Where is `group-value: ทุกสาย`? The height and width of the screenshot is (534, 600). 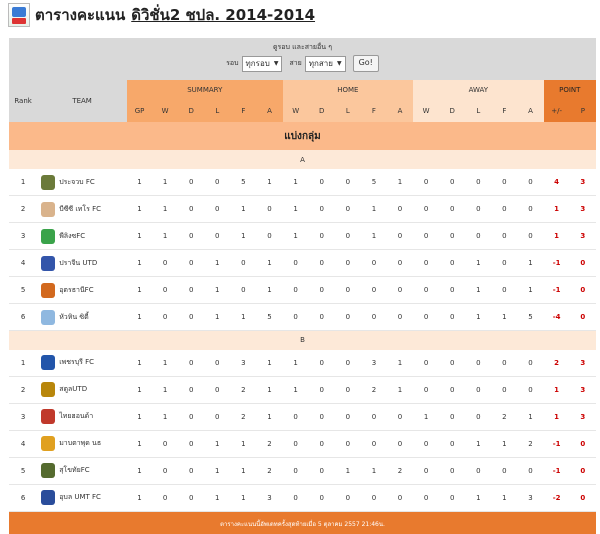 group-value: ทุกสาย is located at coordinates (320, 63).